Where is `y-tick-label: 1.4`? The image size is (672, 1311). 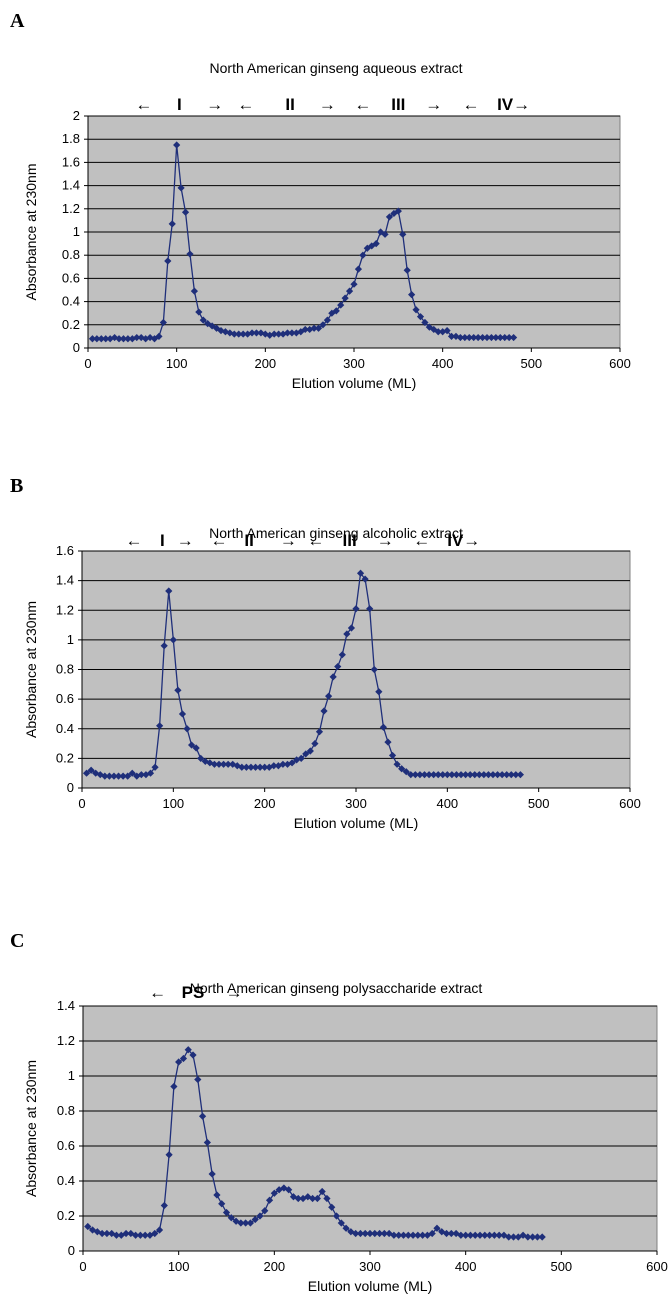
y-tick-label: 1.4 is located at coordinates (66, 1005).